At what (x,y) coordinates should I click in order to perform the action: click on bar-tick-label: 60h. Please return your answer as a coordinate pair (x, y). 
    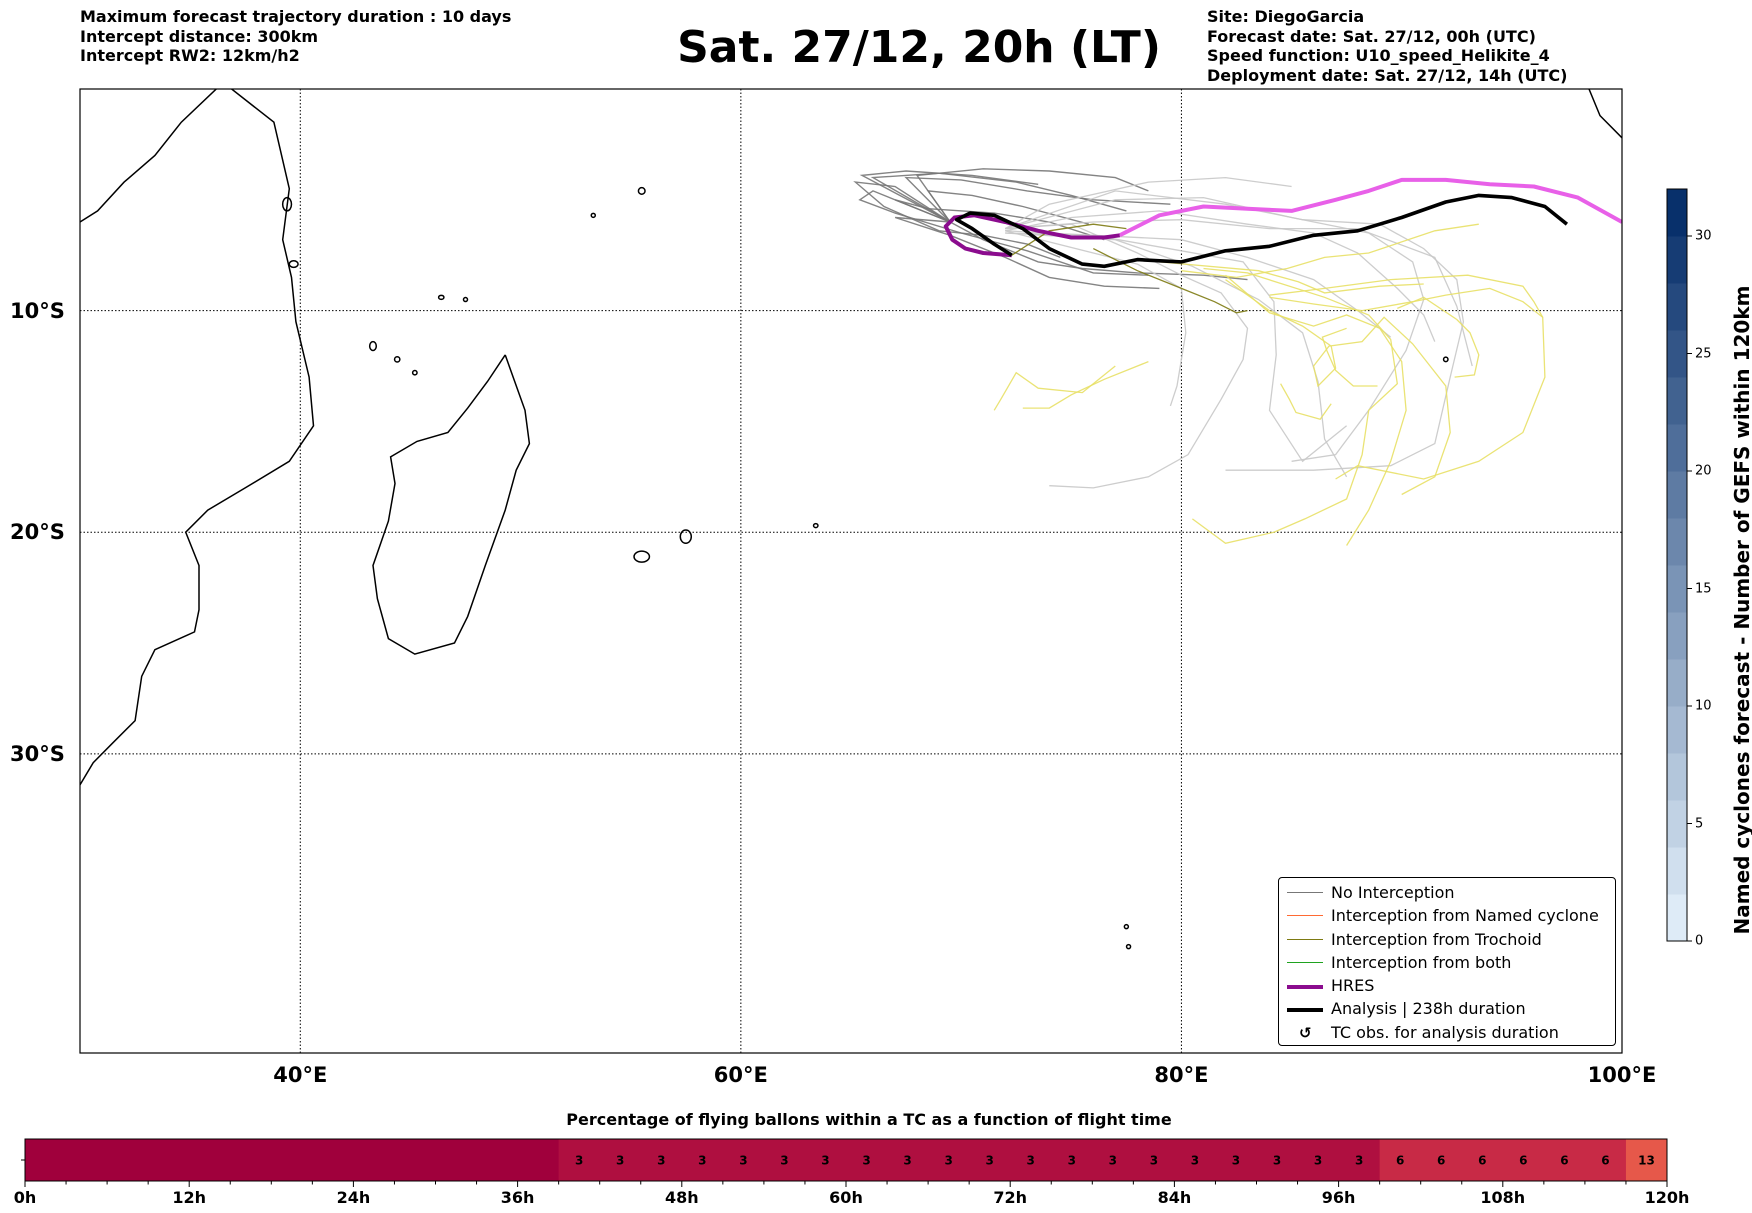
    Looking at the image, I should click on (846, 1197).